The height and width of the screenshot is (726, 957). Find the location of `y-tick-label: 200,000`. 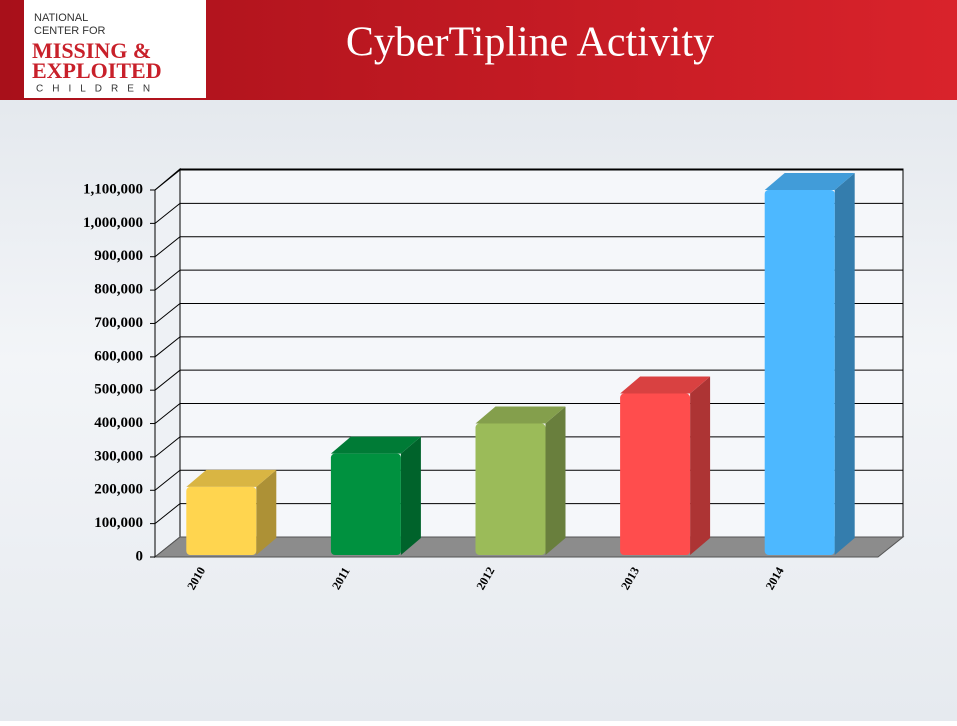

y-tick-label: 200,000 is located at coordinates (118, 490).